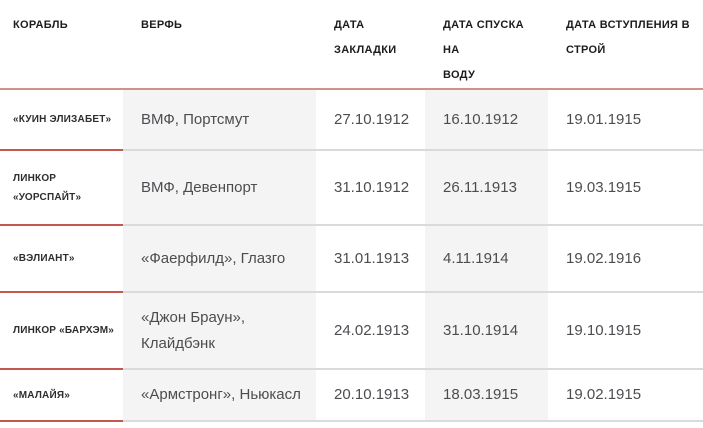 The height and width of the screenshot is (428, 703). Describe the element at coordinates (625, 120) in the screenshot. I see `cell-commissioned: 19.01.1915` at that location.